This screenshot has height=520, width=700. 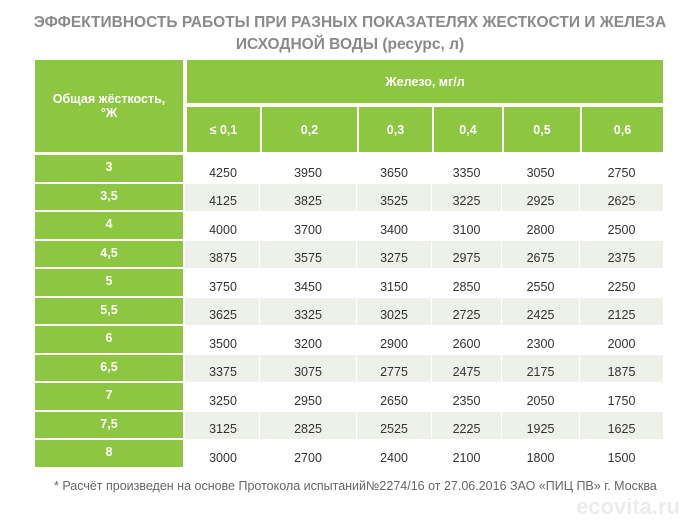 What do you see at coordinates (308, 340) in the screenshot?
I see `table-cell: 3200` at bounding box center [308, 340].